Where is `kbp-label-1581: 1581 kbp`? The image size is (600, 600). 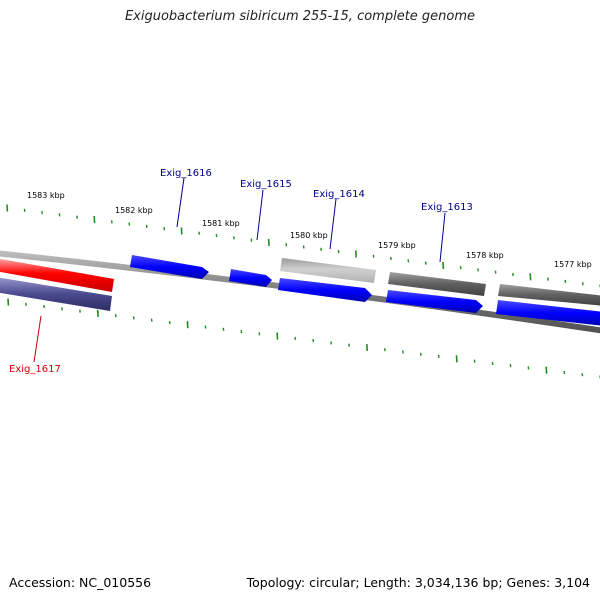
kbp-label-1581: 1581 kbp is located at coordinates (221, 223).